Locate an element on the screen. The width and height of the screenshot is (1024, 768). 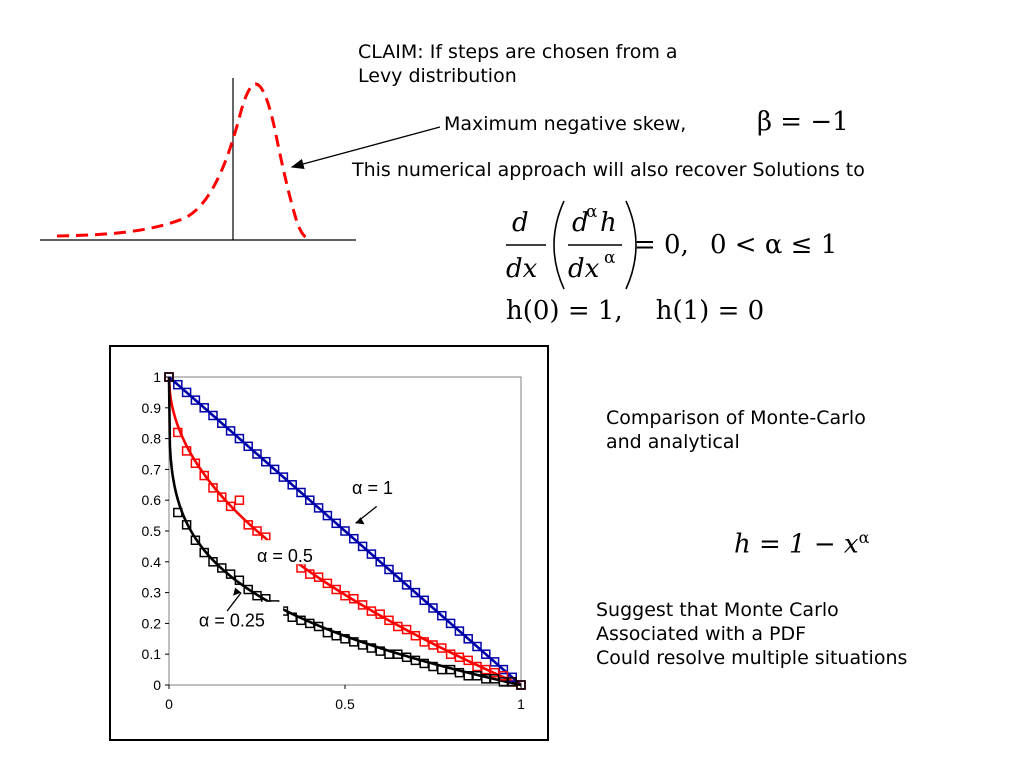
eq-den-dx: dx is located at coordinates (584, 269).